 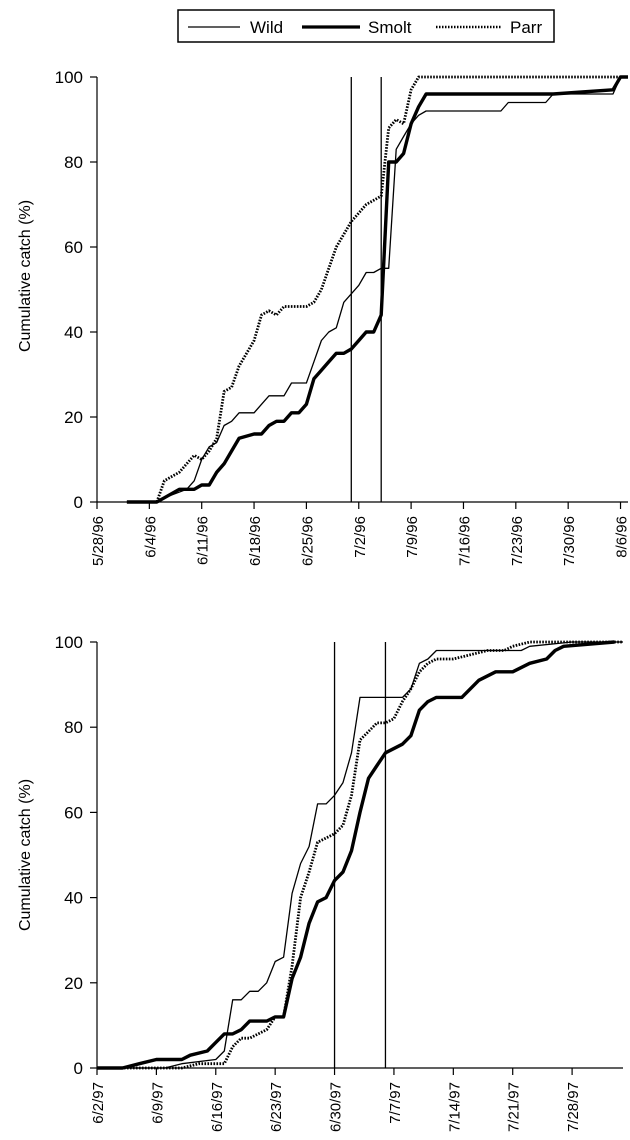 I want to click on chart2-x-tick-label: 7/21/97, so click(x=514, y=1107).